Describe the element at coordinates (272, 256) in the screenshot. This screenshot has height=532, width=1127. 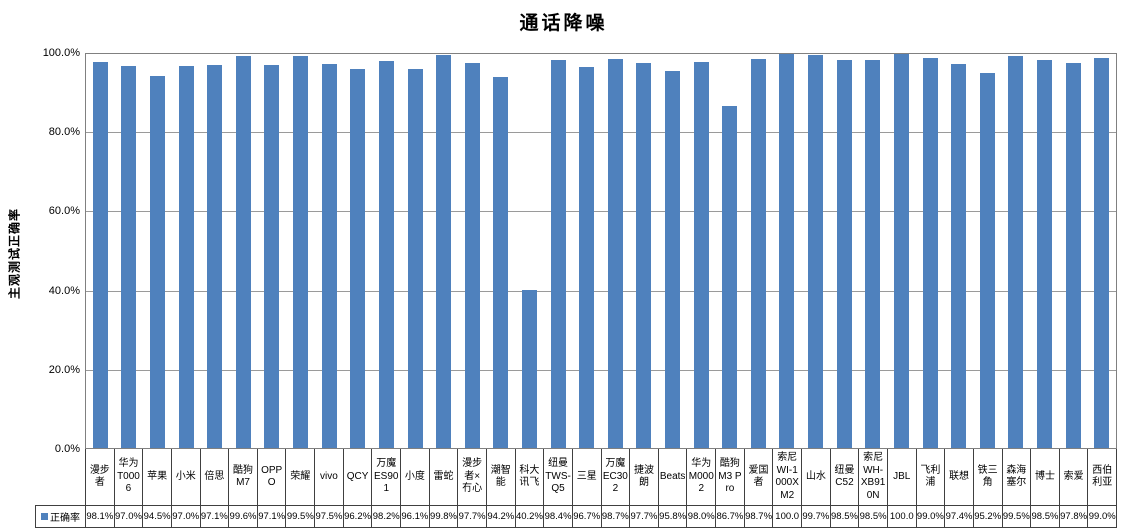
I see `bar-OPPO` at that location.